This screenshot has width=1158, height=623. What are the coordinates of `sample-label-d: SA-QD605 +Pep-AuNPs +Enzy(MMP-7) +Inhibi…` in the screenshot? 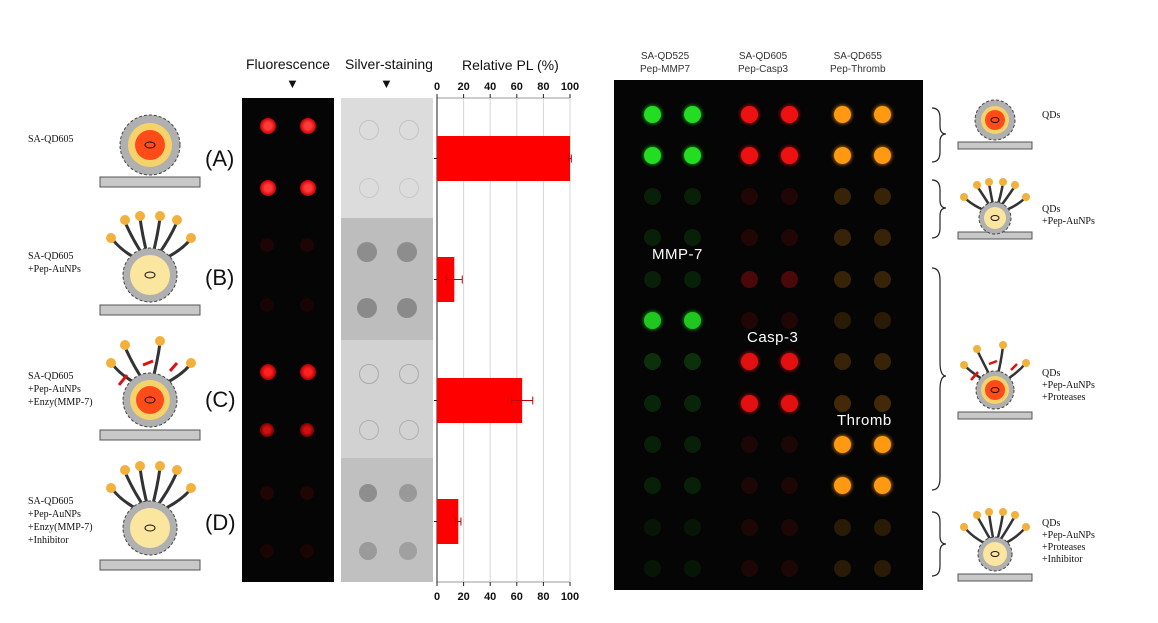 It's located at (60, 521).